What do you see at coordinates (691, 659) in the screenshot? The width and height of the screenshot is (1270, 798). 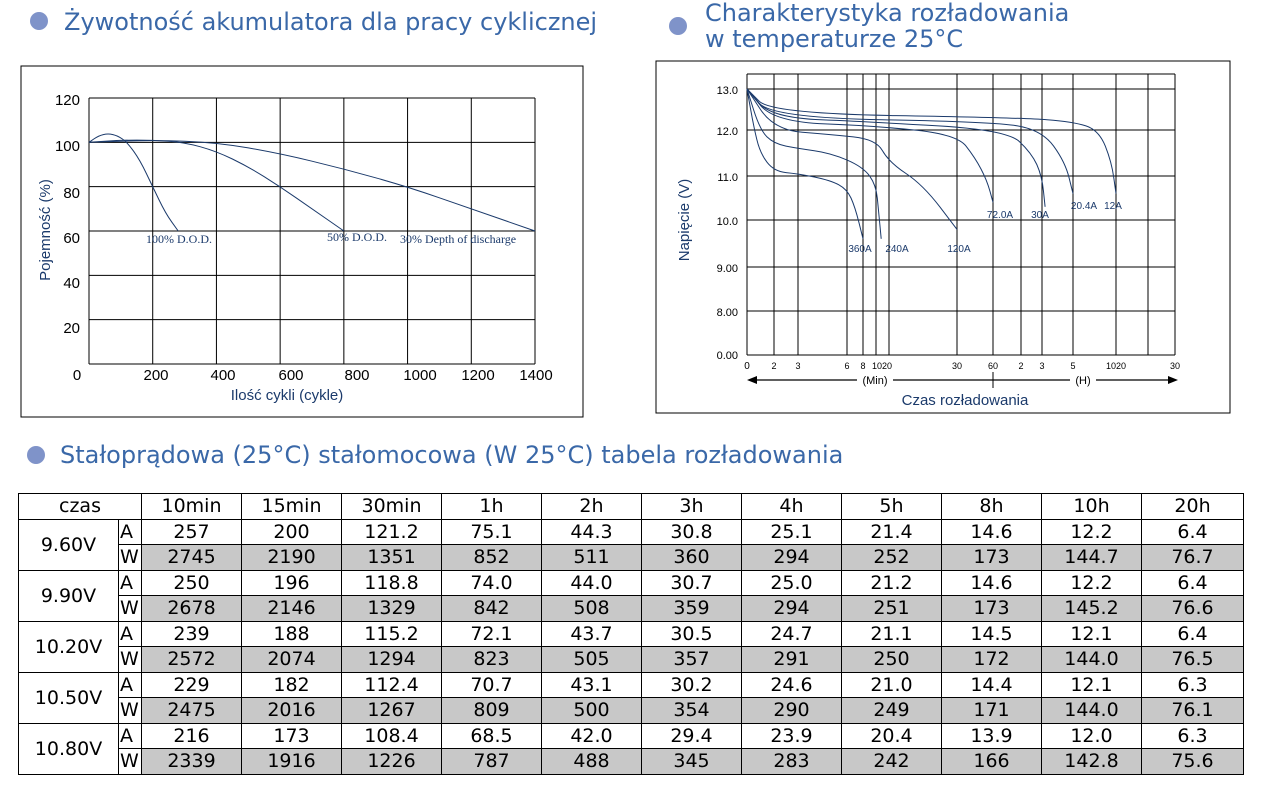 I see `value-cell: 357` at bounding box center [691, 659].